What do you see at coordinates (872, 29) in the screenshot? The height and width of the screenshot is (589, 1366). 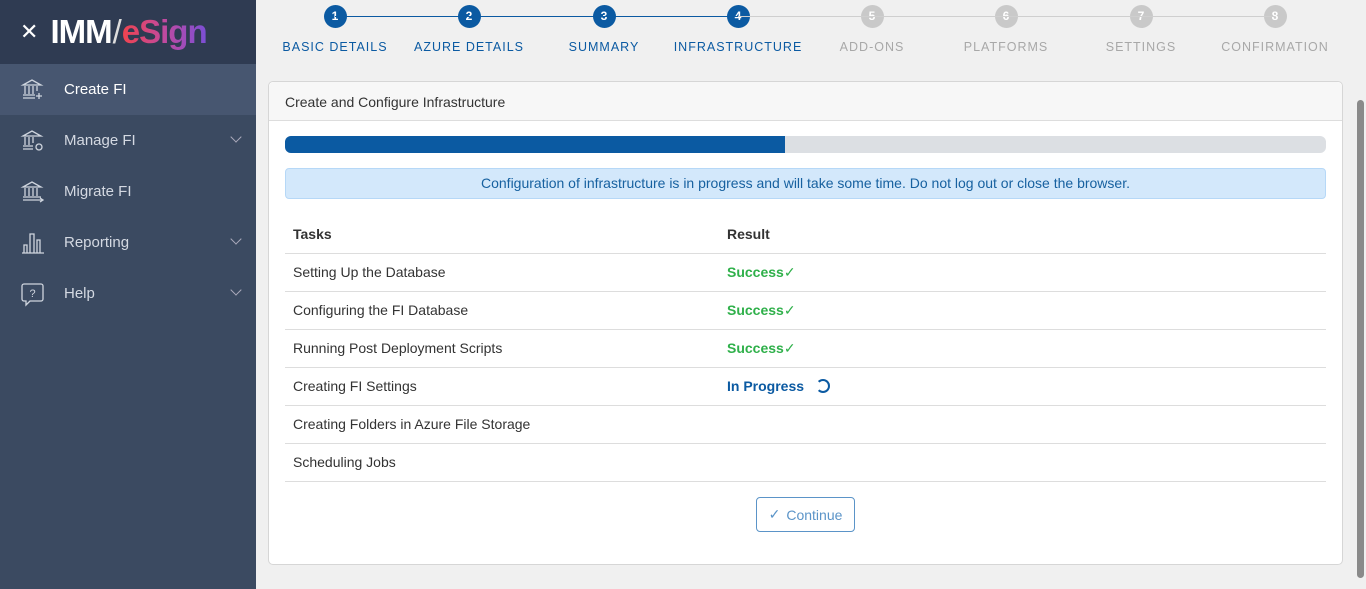 I see `step-add-ons: 5ADD-ONS` at bounding box center [872, 29].